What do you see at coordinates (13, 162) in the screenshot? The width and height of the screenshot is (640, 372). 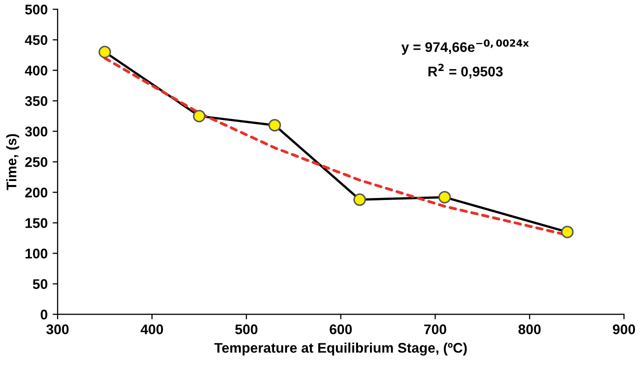 I see `y-axis-title: Time, (s)` at bounding box center [13, 162].